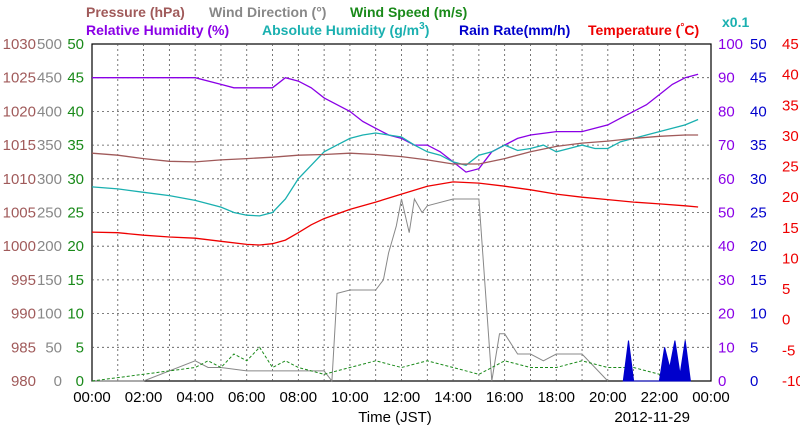 The width and height of the screenshot is (800, 434). Describe the element at coordinates (791, 381) in the screenshot. I see `tick-temperature: -10` at that location.